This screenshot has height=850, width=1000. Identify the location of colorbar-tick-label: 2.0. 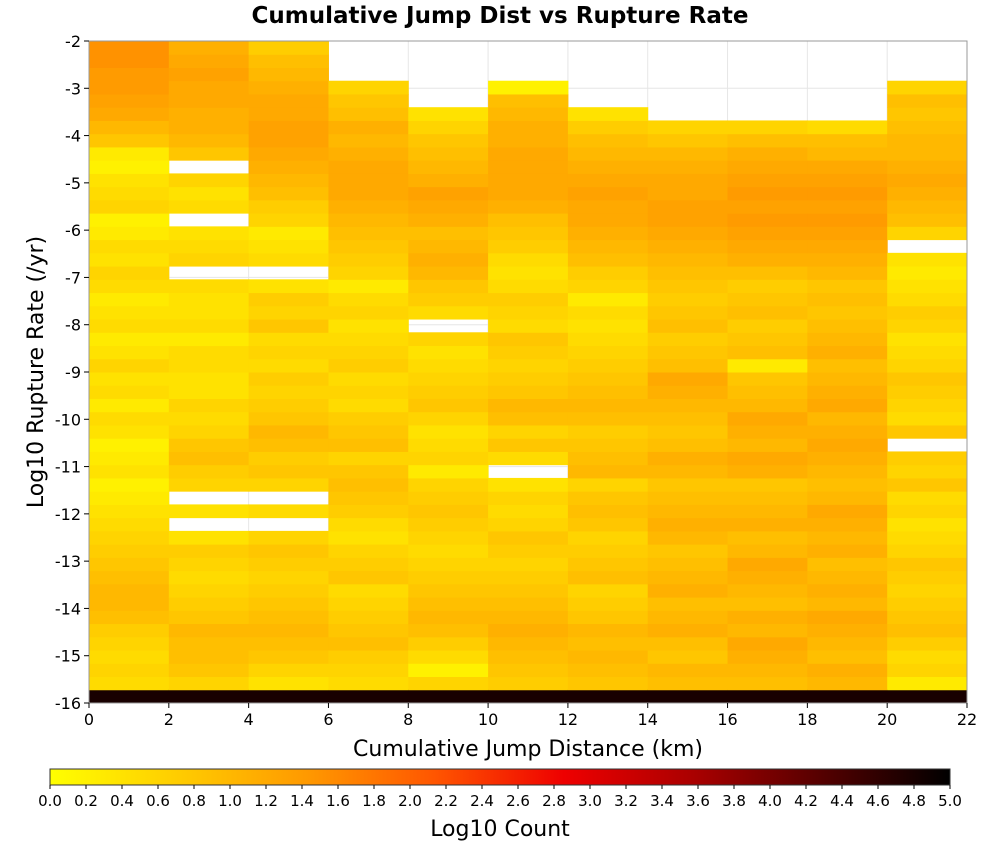
(410, 801).